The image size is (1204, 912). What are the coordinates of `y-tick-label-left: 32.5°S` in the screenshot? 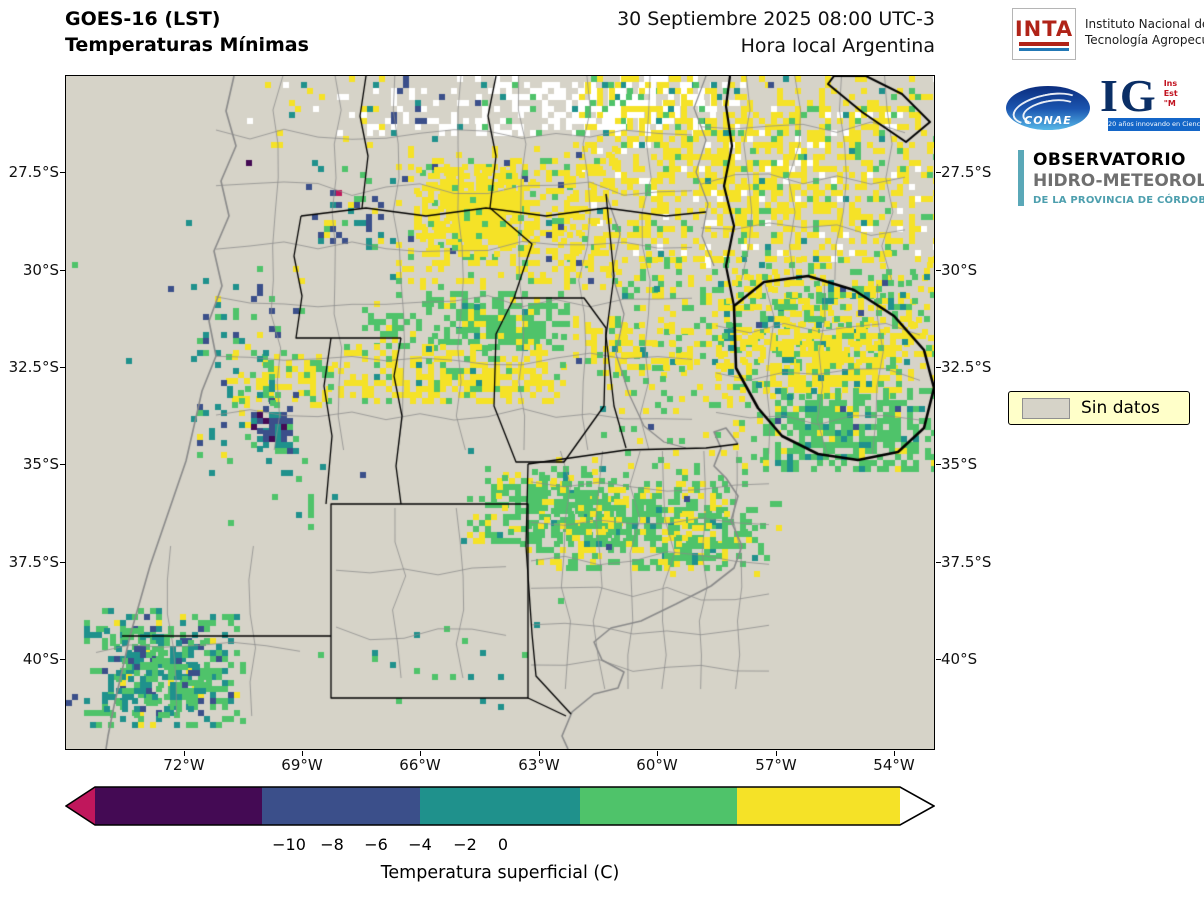 It's located at (33, 367).